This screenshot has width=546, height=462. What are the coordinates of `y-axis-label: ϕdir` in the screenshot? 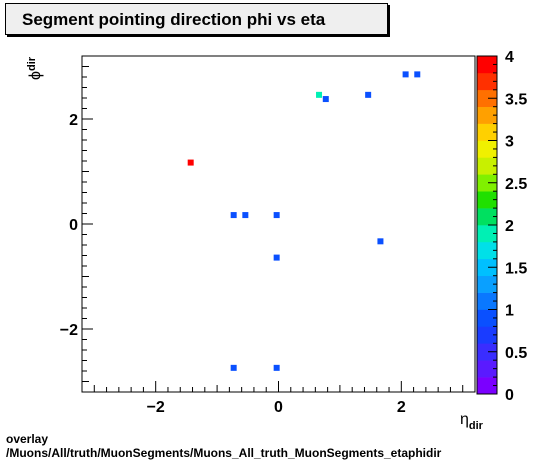 It's located at (35, 68).